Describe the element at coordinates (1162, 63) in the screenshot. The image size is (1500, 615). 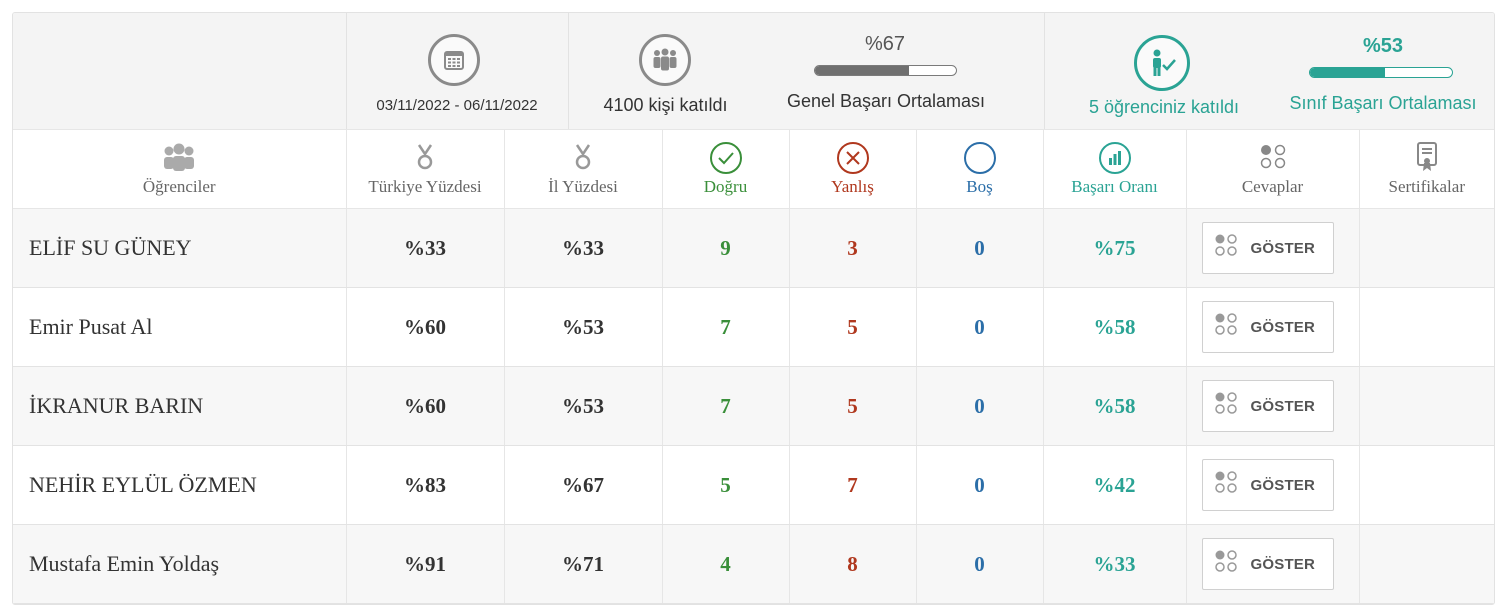
I see `student-check-icon` at that location.